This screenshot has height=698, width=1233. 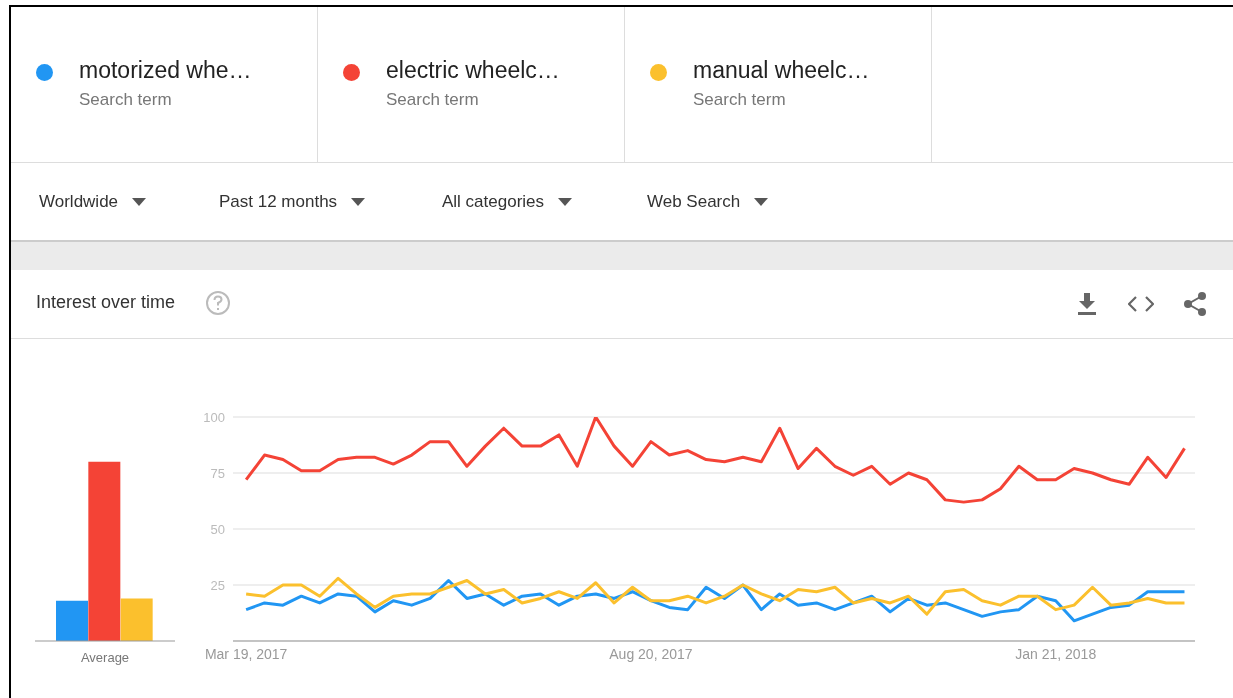 What do you see at coordinates (651, 653) in the screenshot?
I see `x-tick-label: Aug 20, 2017` at bounding box center [651, 653].